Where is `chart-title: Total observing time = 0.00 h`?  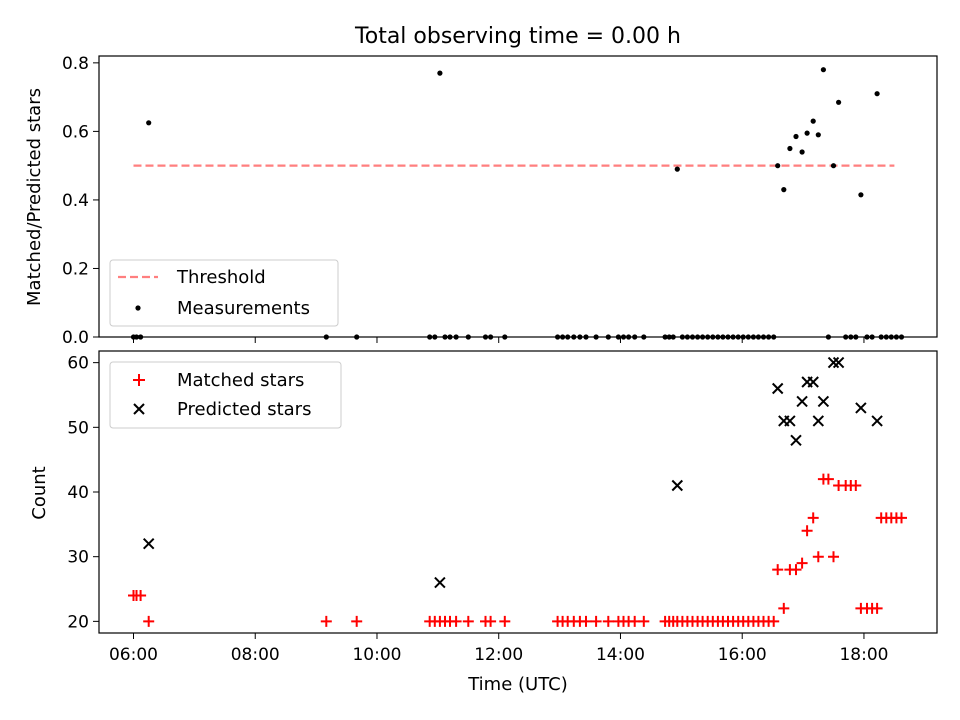 chart-title: Total observing time = 0.00 h is located at coordinates (517, 36).